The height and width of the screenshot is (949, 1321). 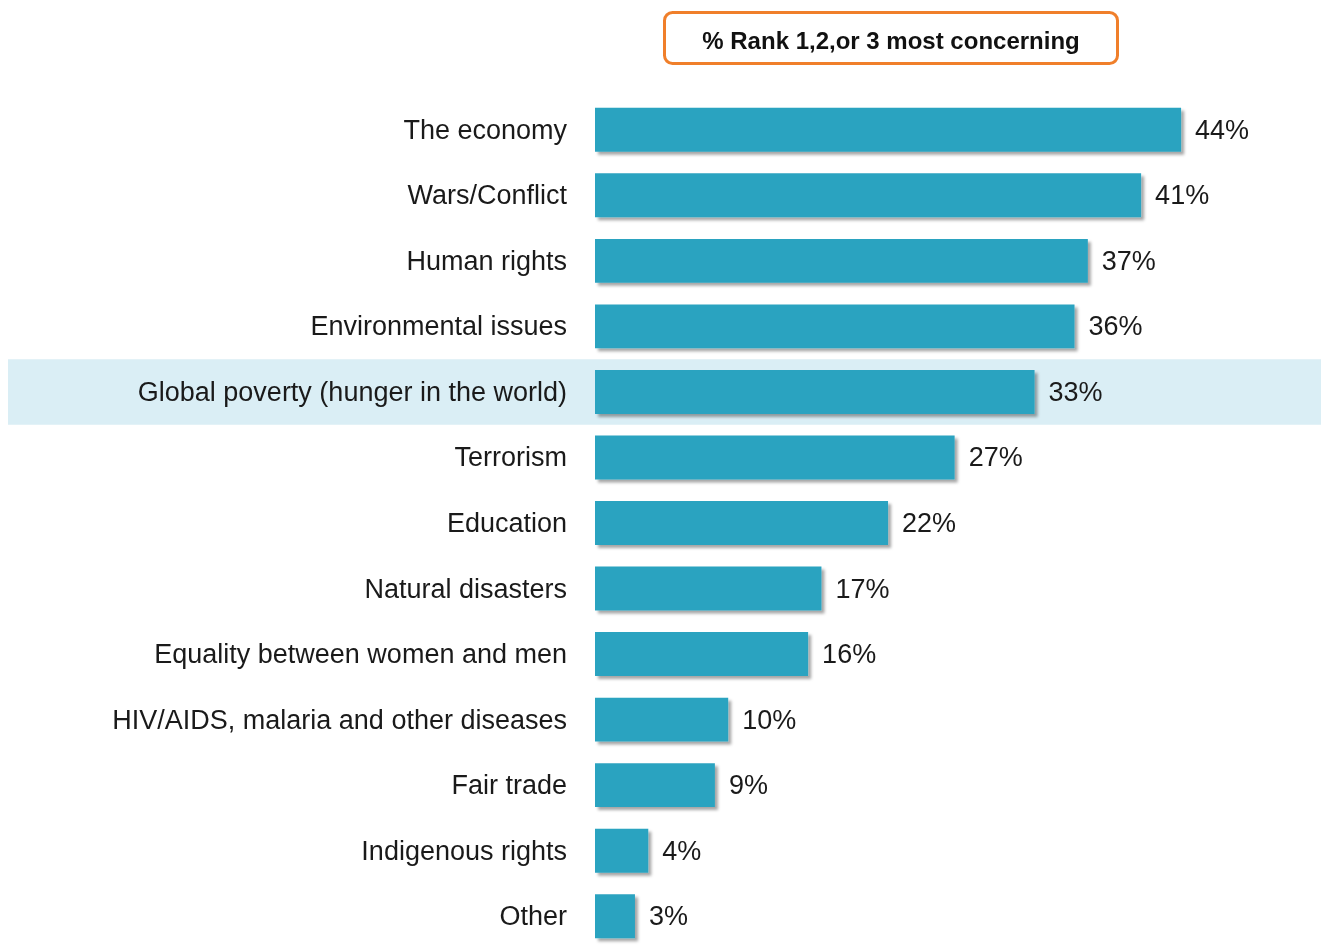 What do you see at coordinates (891, 40) in the screenshot?
I see `chart-title: % Rank 1,2,or 3 most concerning` at bounding box center [891, 40].